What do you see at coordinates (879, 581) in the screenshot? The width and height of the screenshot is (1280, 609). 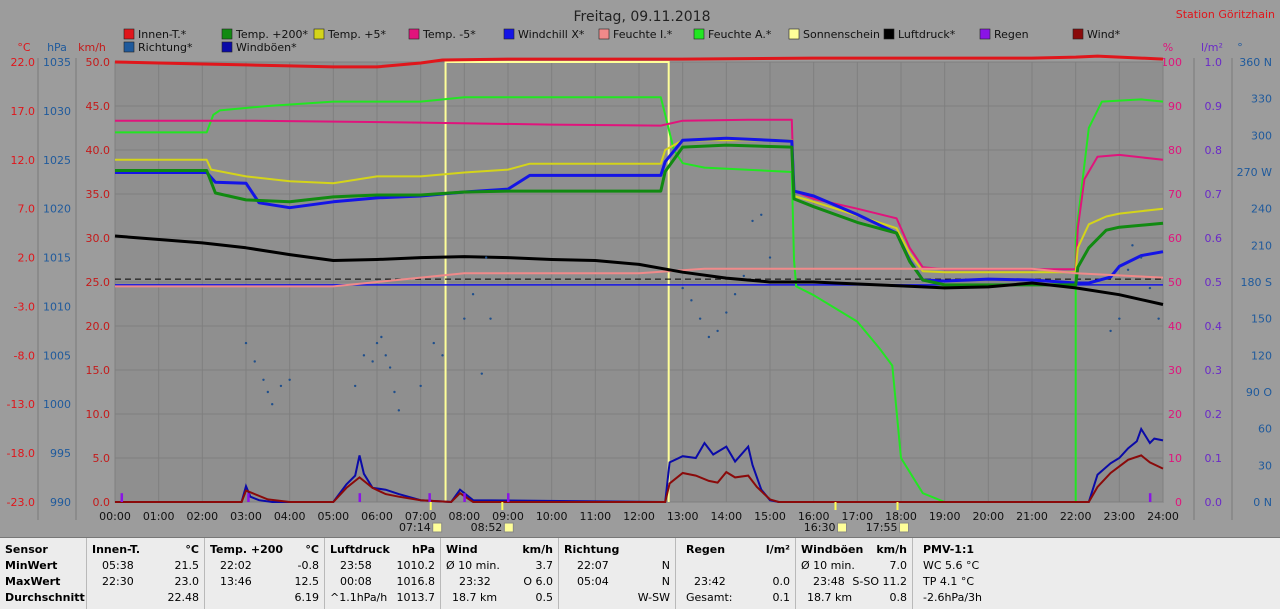 I see `stats-value: S-SO 11.2` at bounding box center [879, 581].